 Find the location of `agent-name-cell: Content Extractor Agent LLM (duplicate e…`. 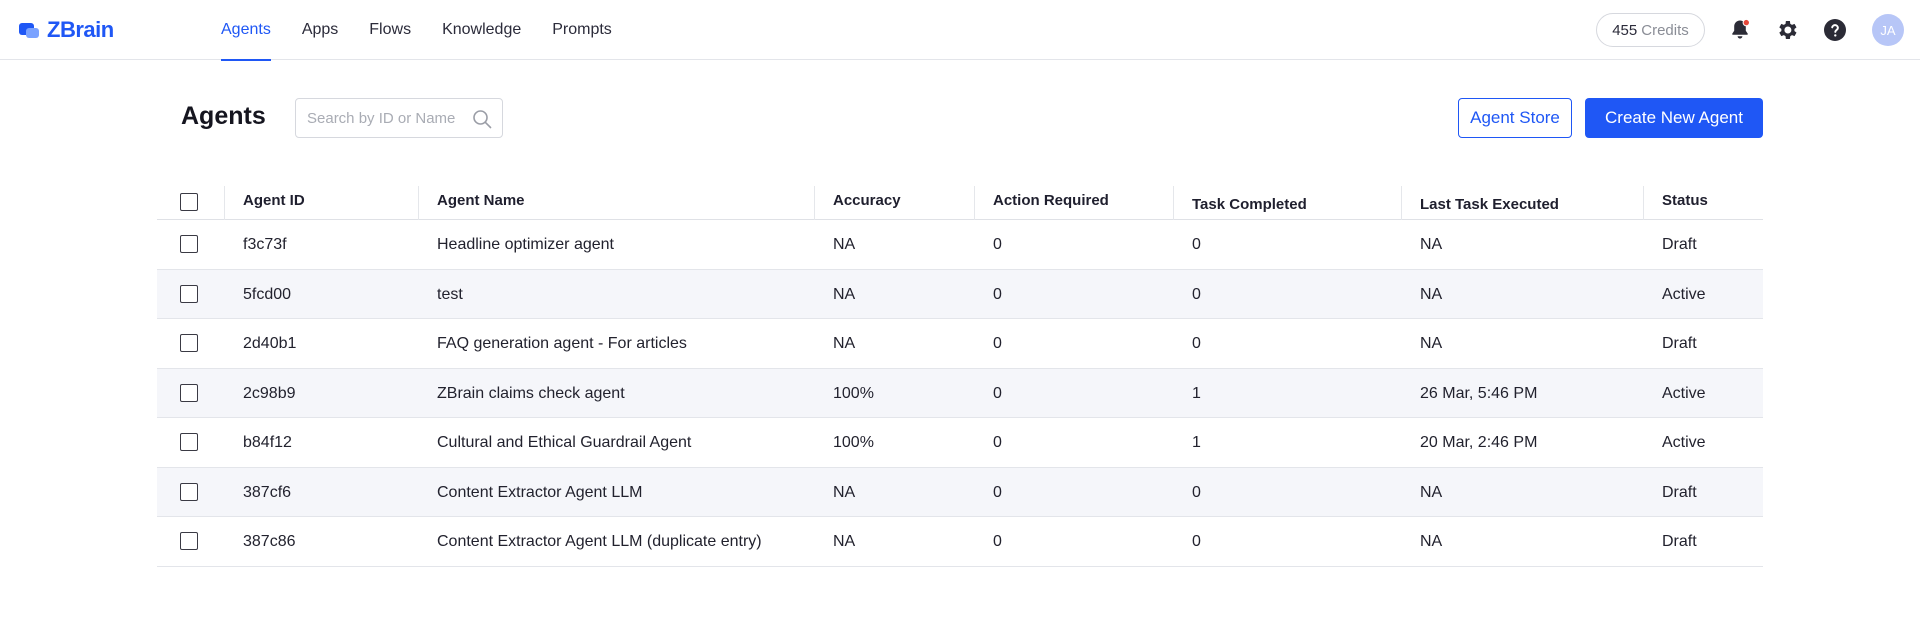

agent-name-cell: Content Extractor Agent LLM (duplicate e… is located at coordinates (599, 541).